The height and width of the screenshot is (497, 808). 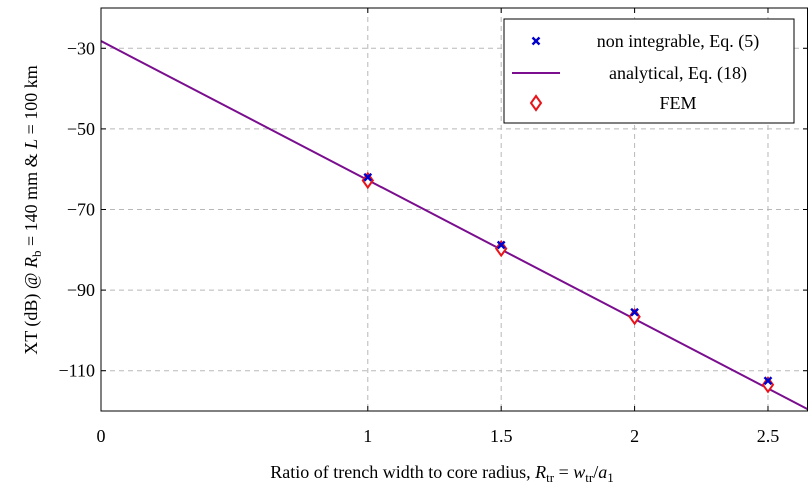 What do you see at coordinates (677, 103) in the screenshot?
I see `legend-label: FEM` at bounding box center [677, 103].